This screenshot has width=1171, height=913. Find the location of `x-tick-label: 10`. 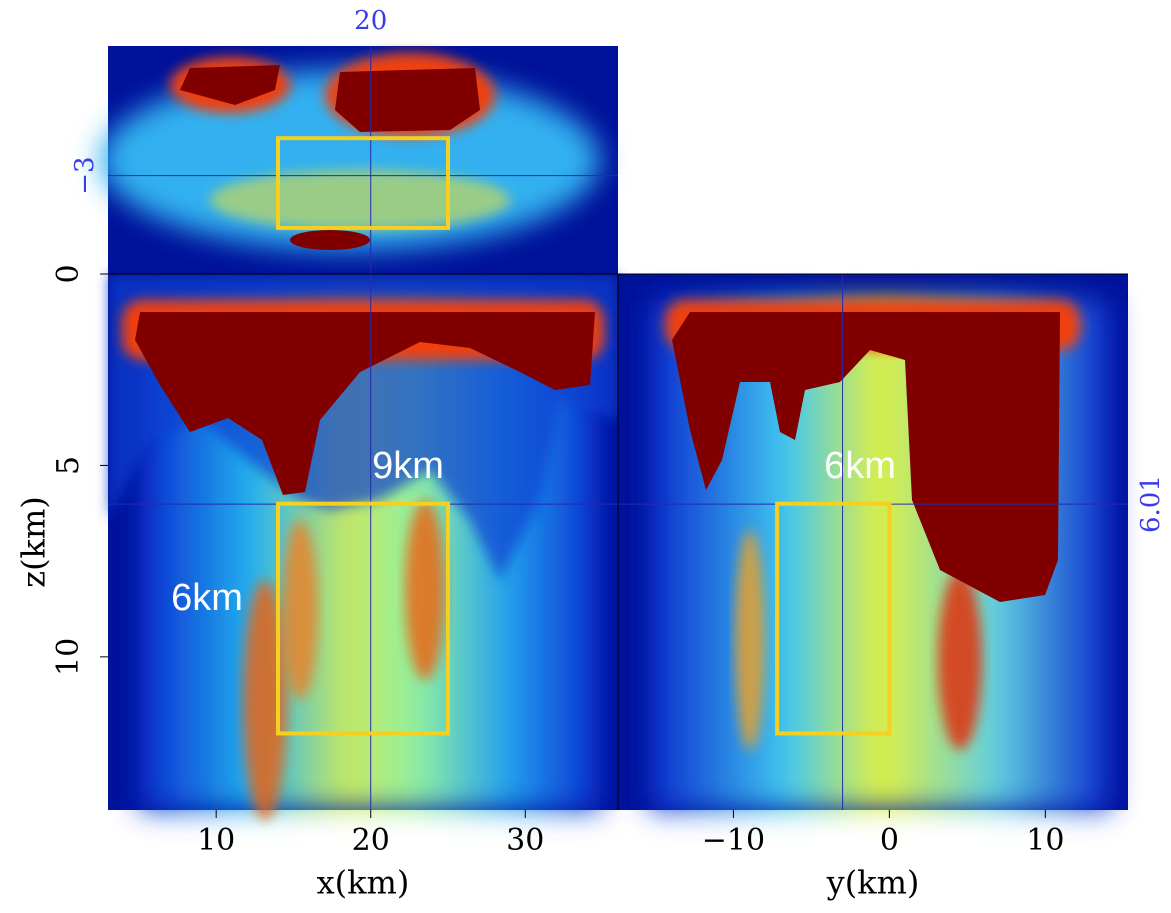

x-tick-label: 10 is located at coordinates (216, 840).